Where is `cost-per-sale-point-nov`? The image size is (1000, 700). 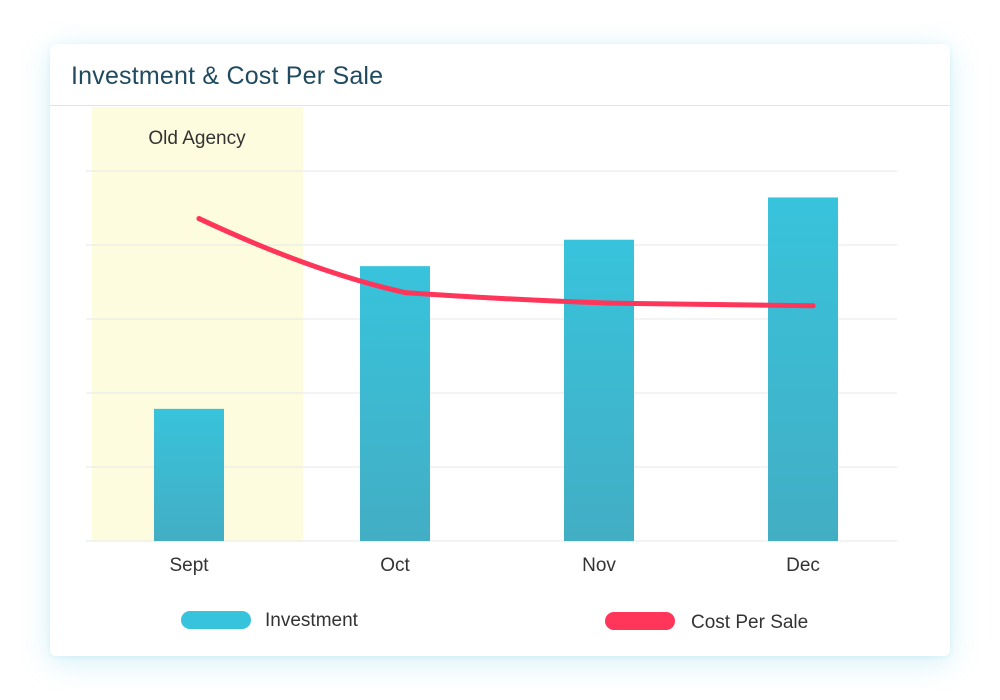 cost-per-sale-point-nov is located at coordinates (609, 303).